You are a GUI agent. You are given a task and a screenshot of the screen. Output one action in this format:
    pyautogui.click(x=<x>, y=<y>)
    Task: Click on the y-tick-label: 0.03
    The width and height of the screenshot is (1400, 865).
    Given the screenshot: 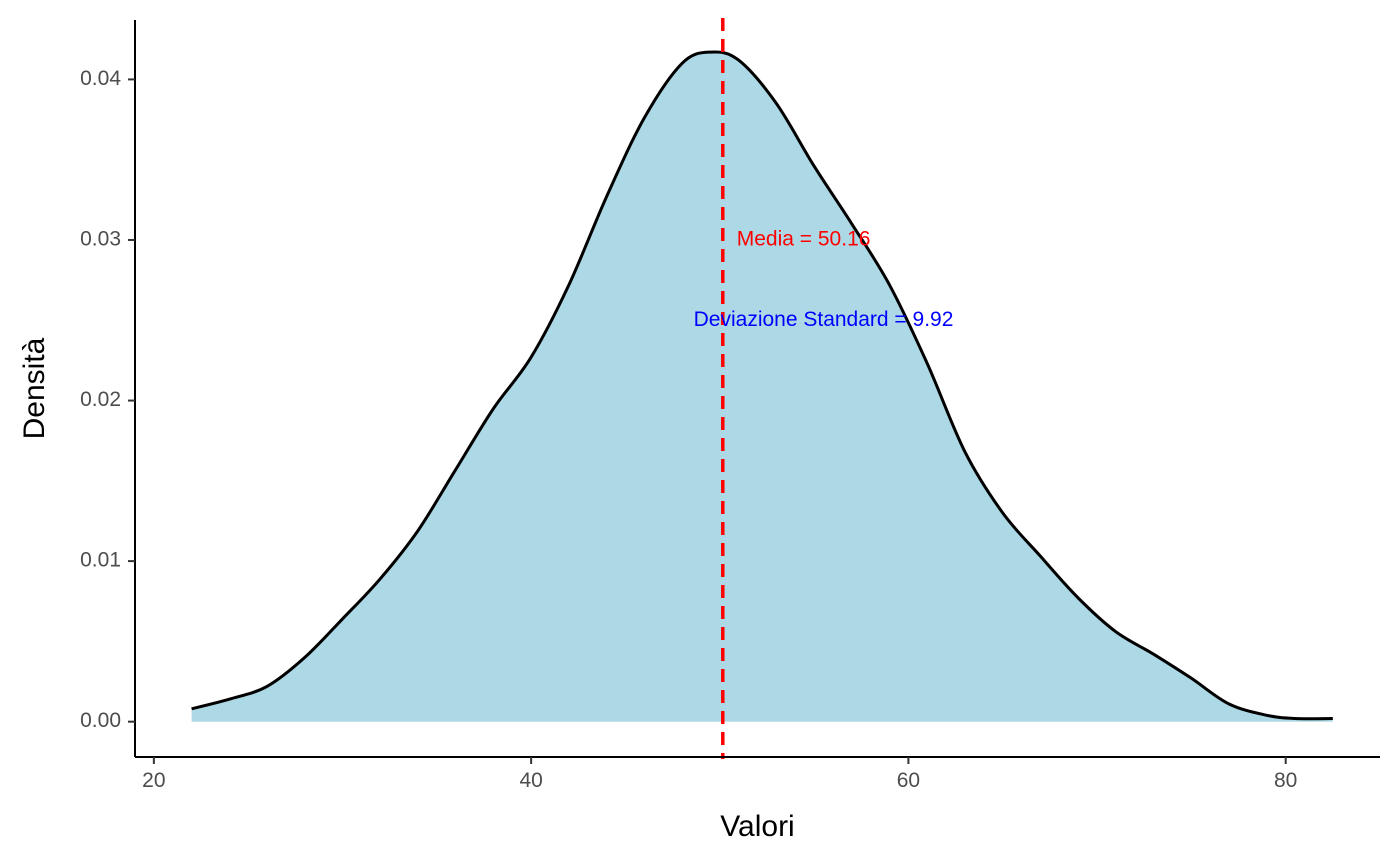 What is the action you would take?
    pyautogui.click(x=100, y=239)
    